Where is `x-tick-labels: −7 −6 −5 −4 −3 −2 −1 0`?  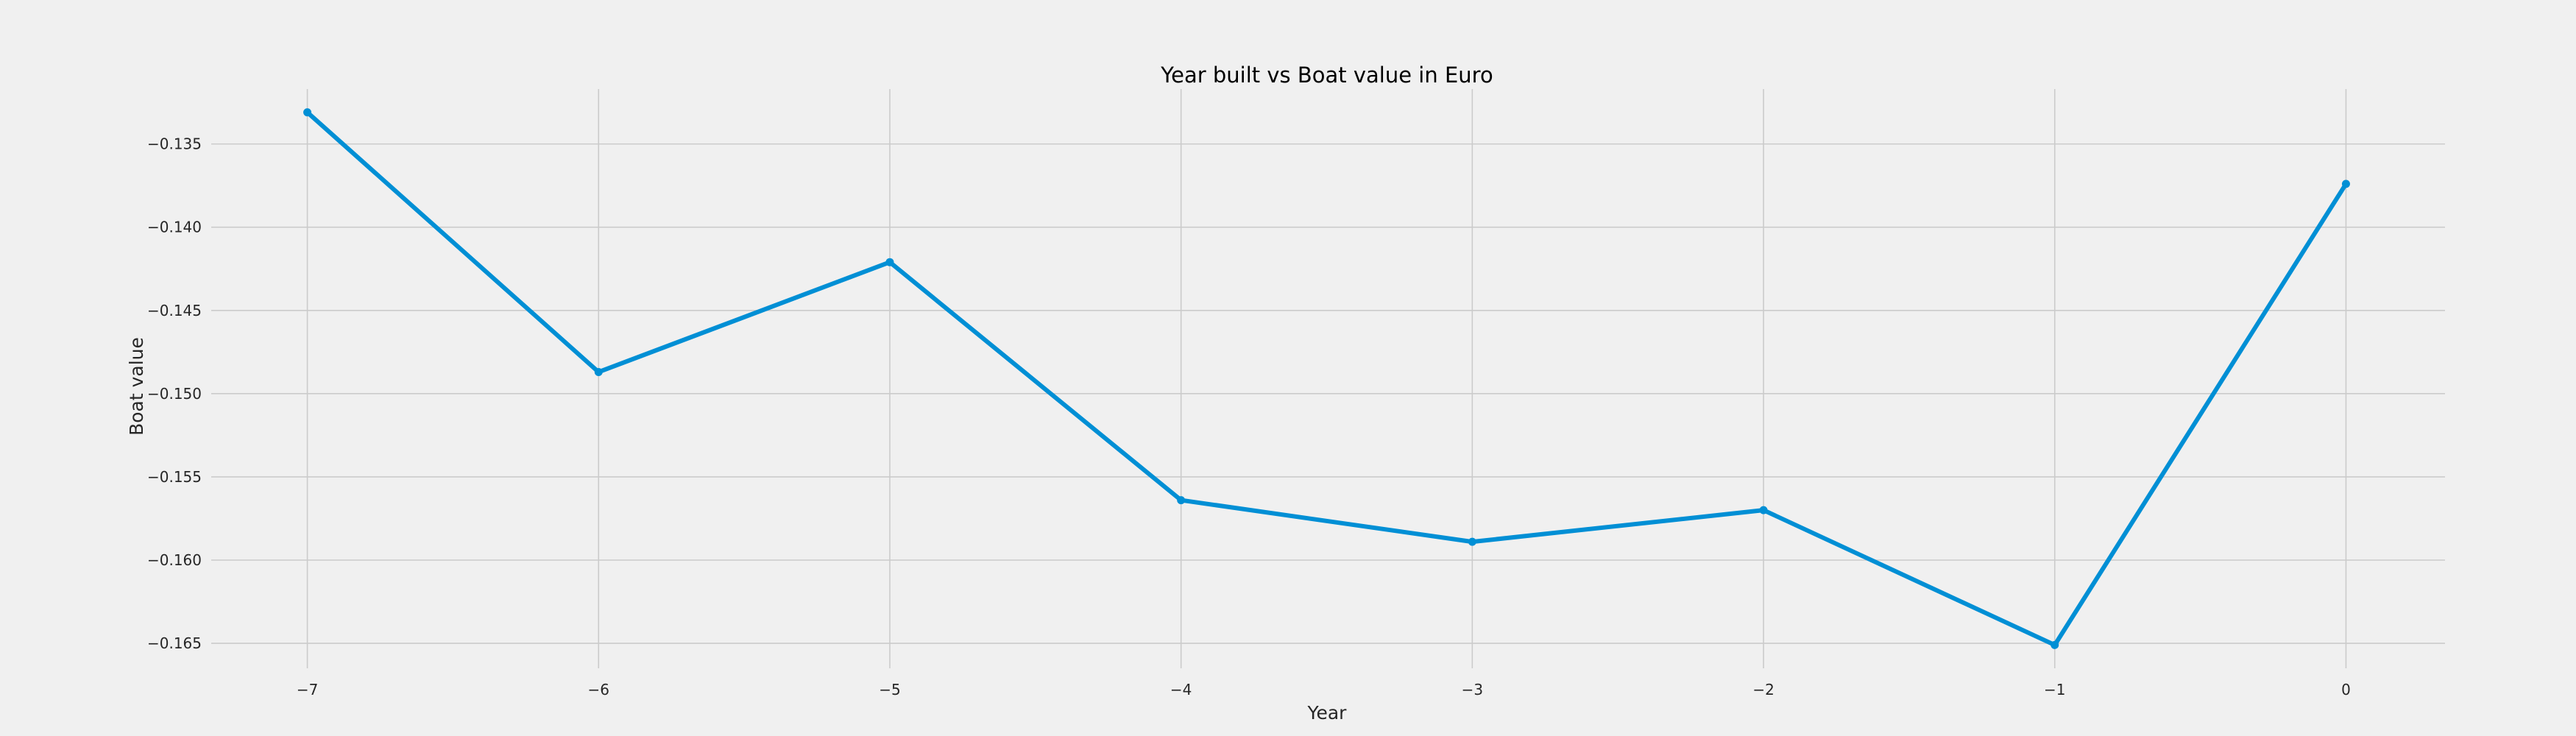 x-tick-labels: −7 −6 −5 −4 −3 −2 −1 0 is located at coordinates (1324, 689).